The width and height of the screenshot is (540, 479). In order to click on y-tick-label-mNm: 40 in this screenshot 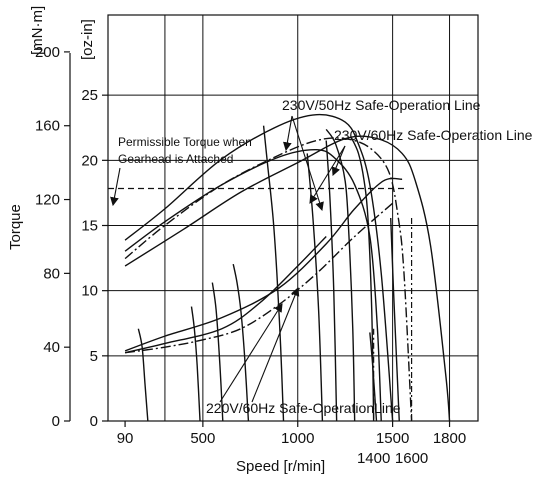, I will do `click(51, 347)`.